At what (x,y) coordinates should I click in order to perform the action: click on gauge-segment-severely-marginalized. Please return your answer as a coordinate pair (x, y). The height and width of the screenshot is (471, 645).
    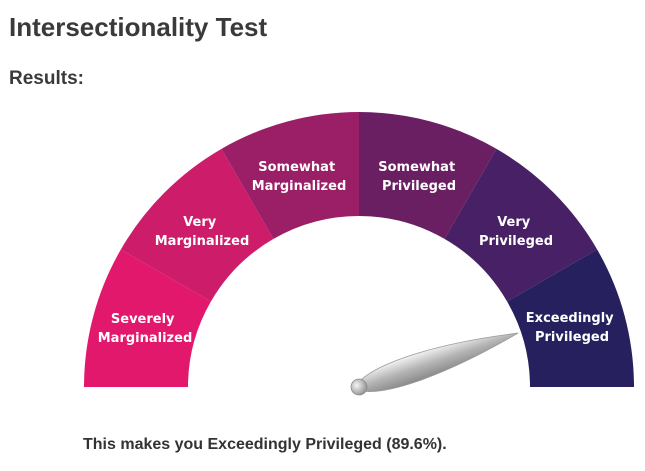
    Looking at the image, I should click on (147, 318).